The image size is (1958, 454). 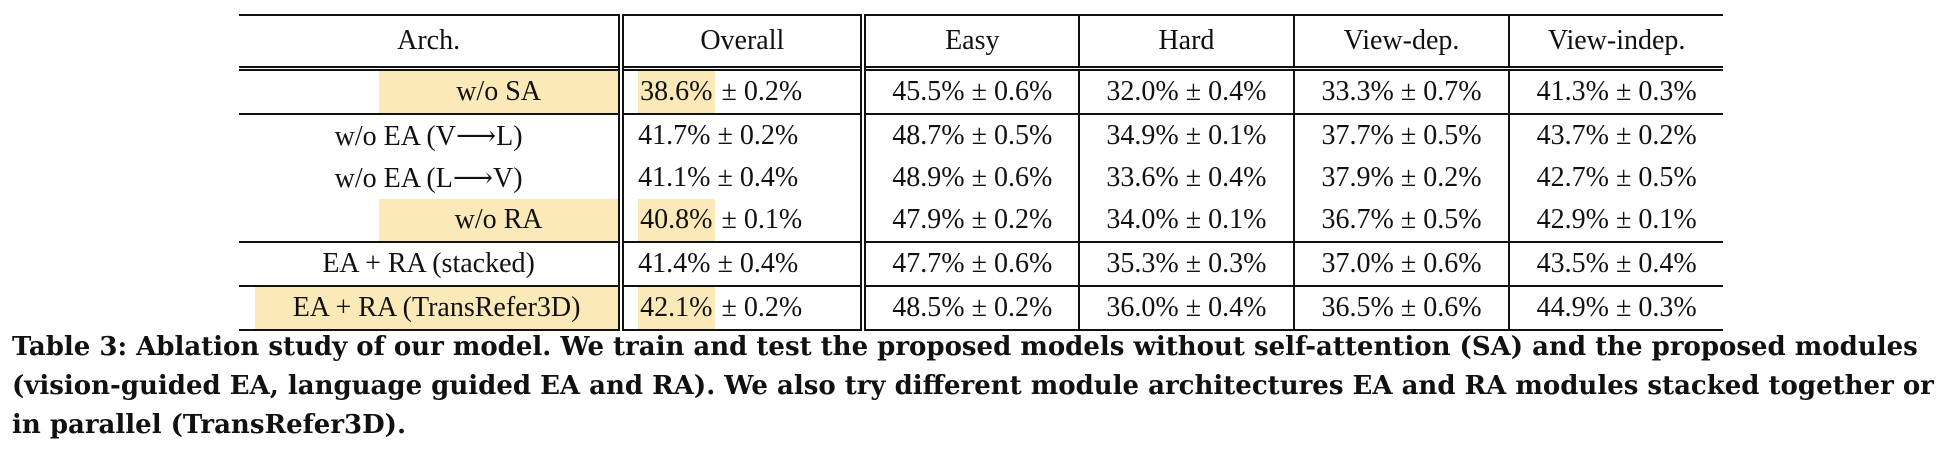 I want to click on header-arch: Arch., so click(x=432, y=43).